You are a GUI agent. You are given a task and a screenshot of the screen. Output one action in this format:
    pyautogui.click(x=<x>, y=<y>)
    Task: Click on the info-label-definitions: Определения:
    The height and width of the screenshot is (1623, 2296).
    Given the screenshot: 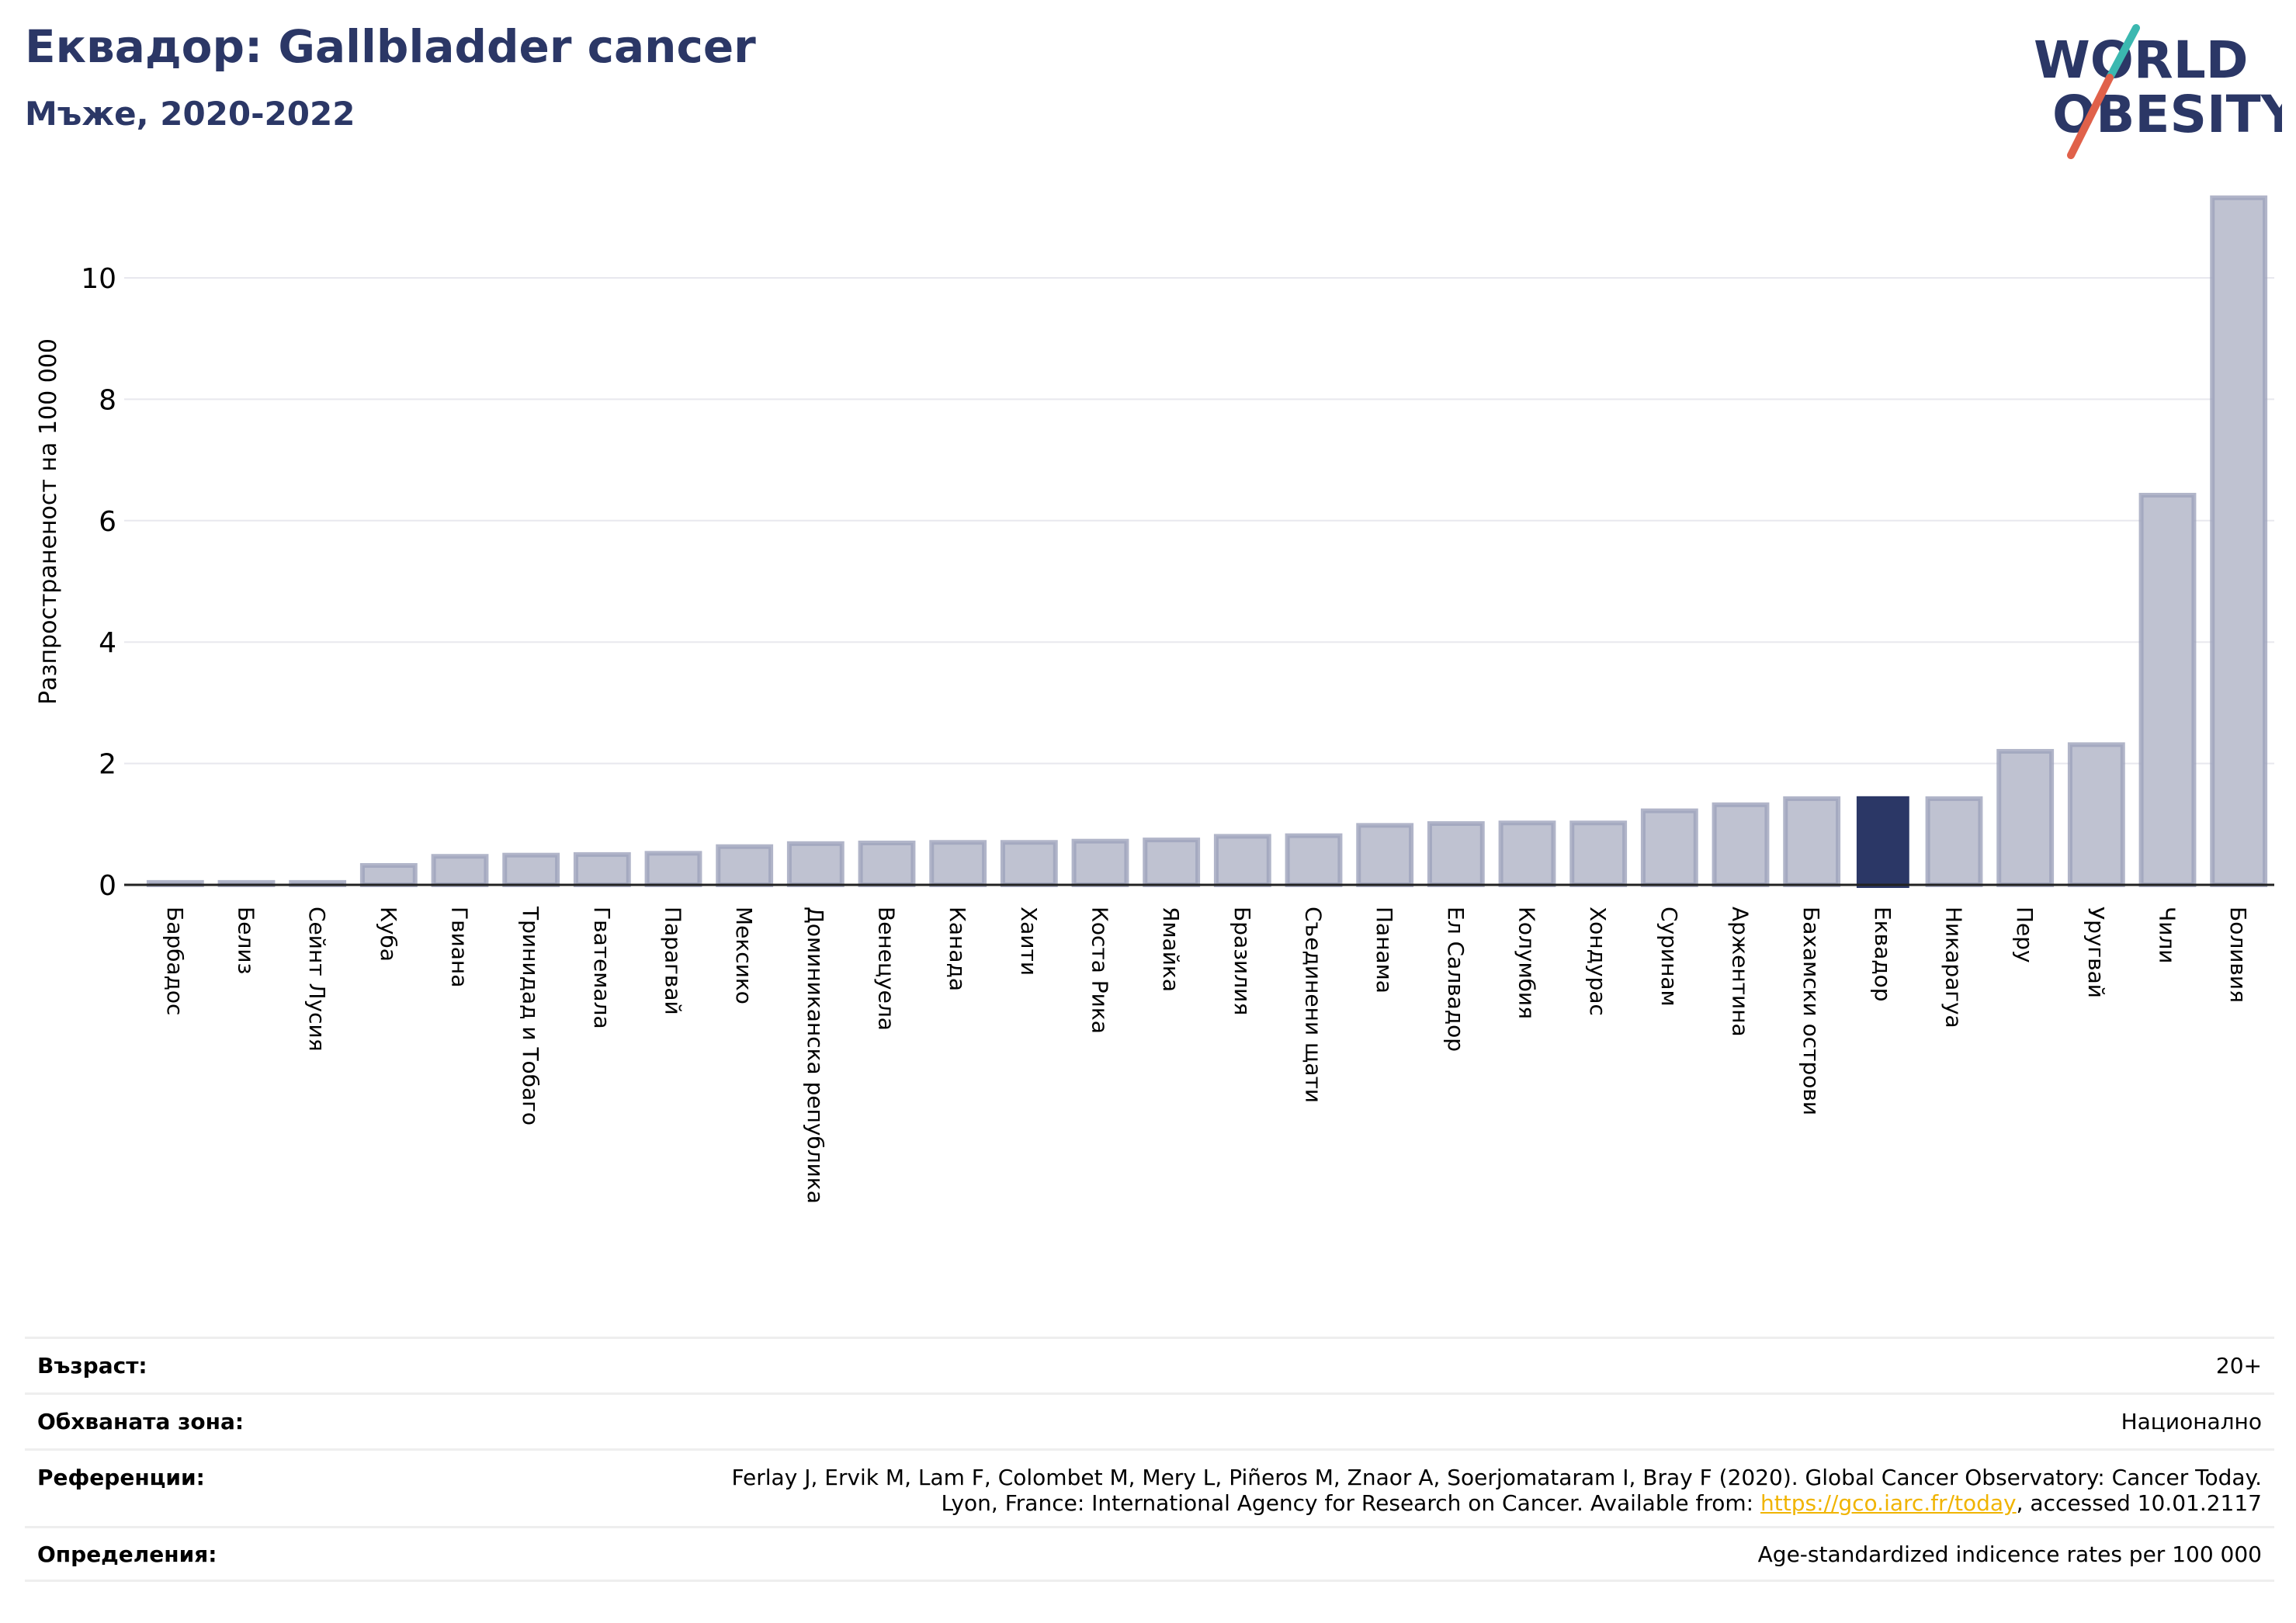 What is the action you would take?
    pyautogui.click(x=127, y=1554)
    